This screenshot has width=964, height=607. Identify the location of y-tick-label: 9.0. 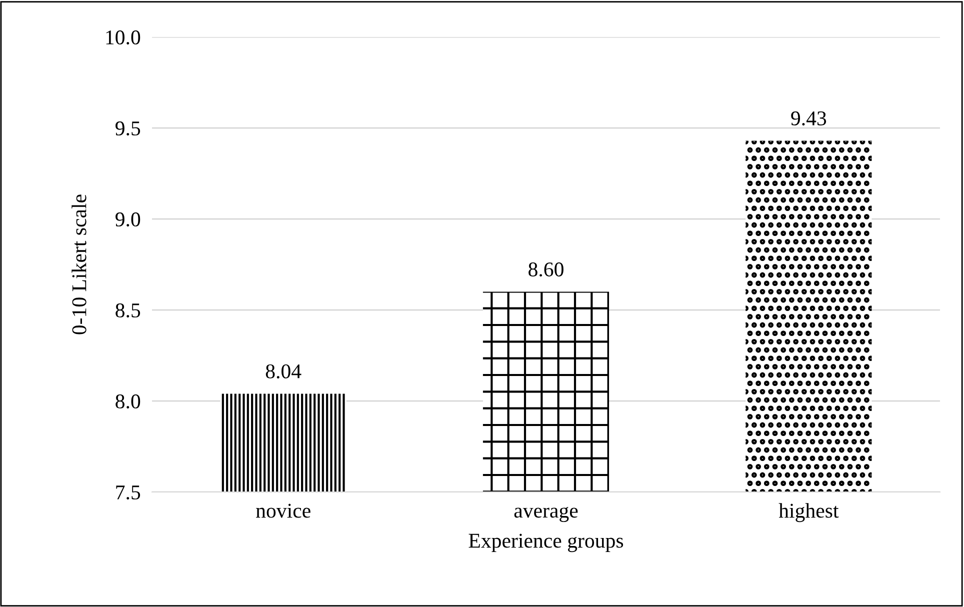
(128, 219).